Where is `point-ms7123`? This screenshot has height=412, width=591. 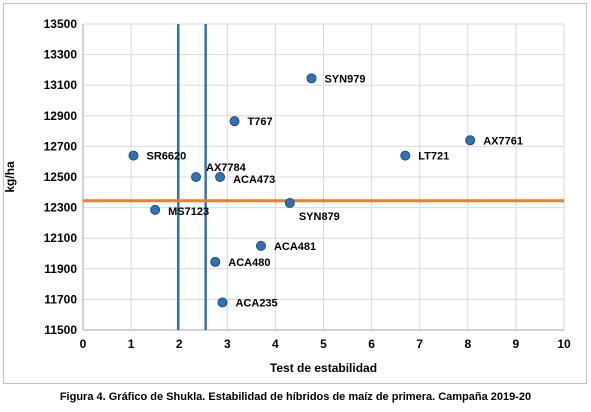
point-ms7123 is located at coordinates (155, 209).